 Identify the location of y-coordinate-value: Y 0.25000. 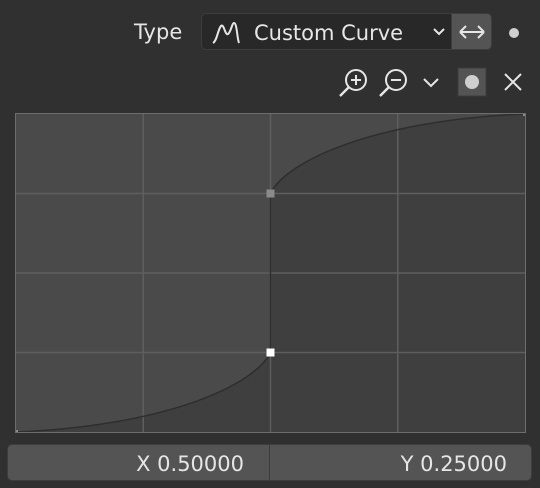
(453, 464).